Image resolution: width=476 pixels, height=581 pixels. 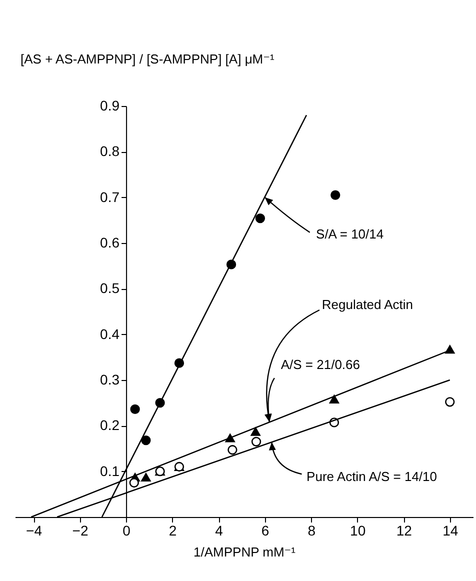 I want to click on x-tick-label: 0, so click(x=126, y=530).